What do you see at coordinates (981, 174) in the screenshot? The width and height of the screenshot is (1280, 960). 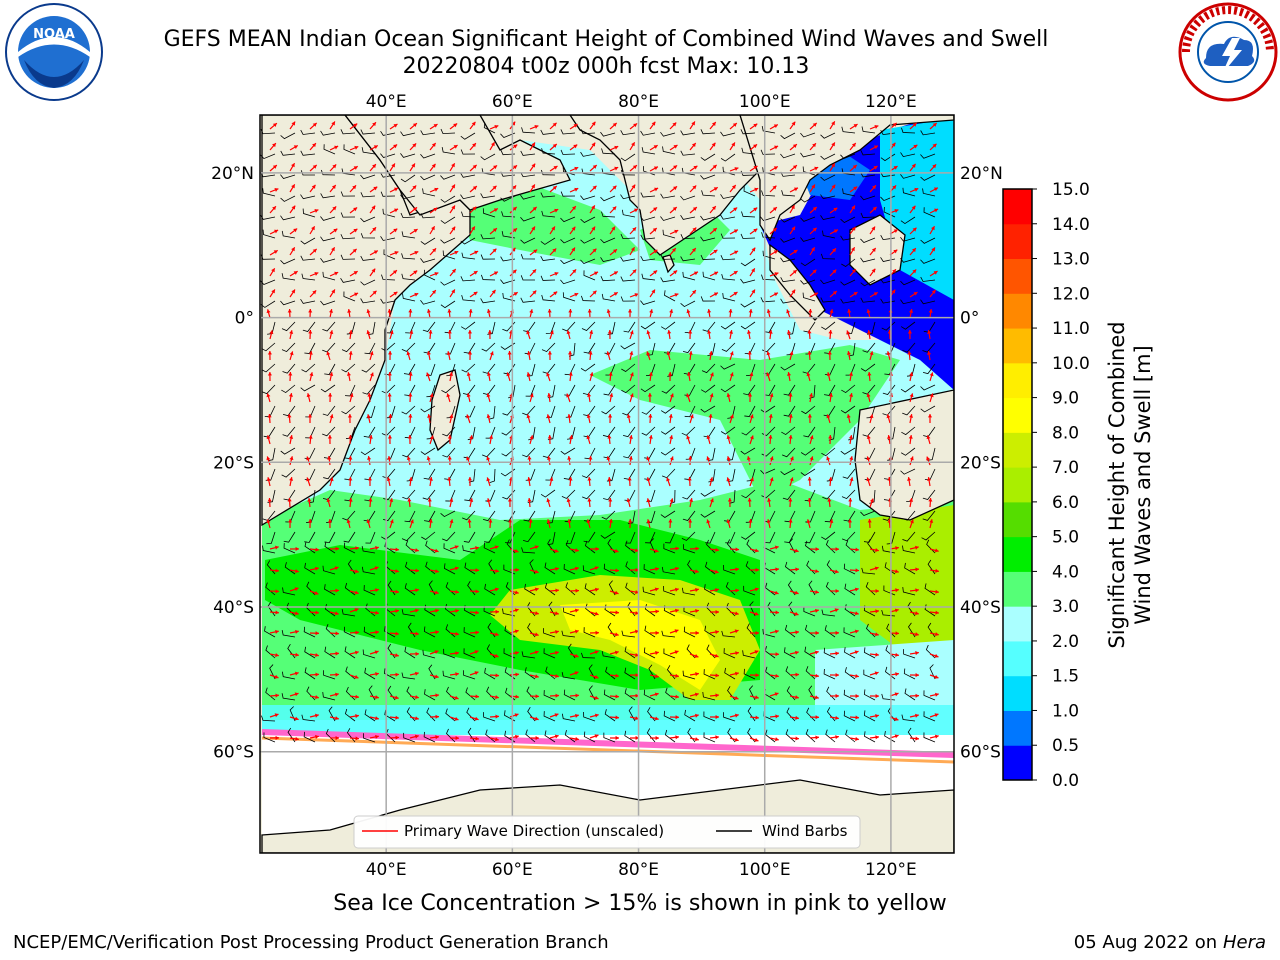 I see `lat-tick-label-right: 20°N` at bounding box center [981, 174].